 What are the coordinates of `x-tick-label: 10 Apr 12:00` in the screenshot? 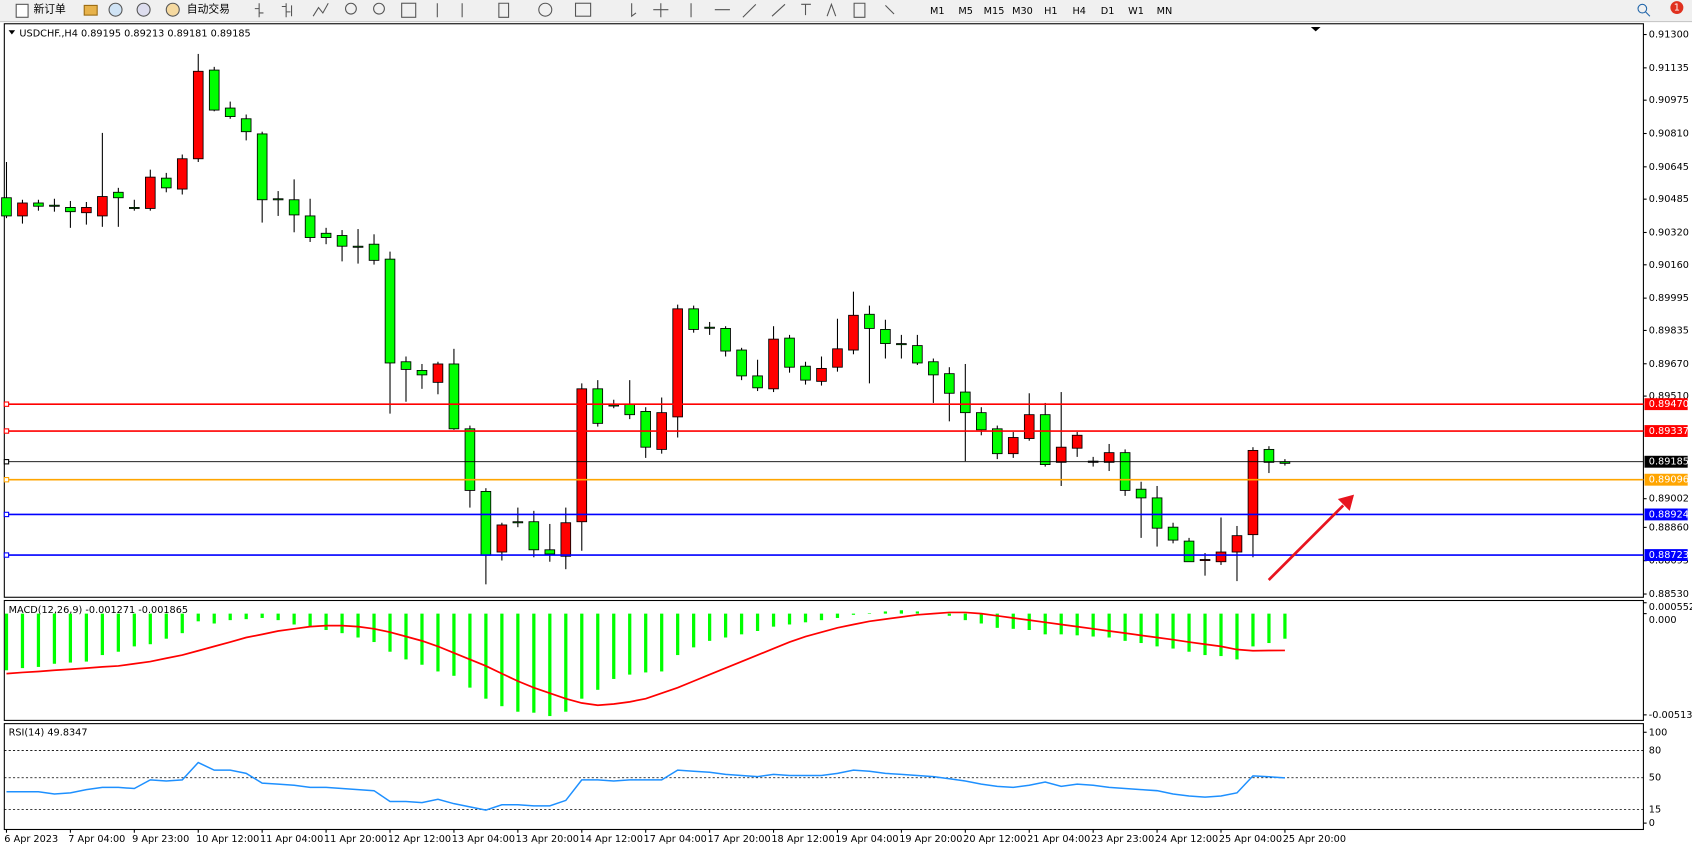 It's located at (227, 839).